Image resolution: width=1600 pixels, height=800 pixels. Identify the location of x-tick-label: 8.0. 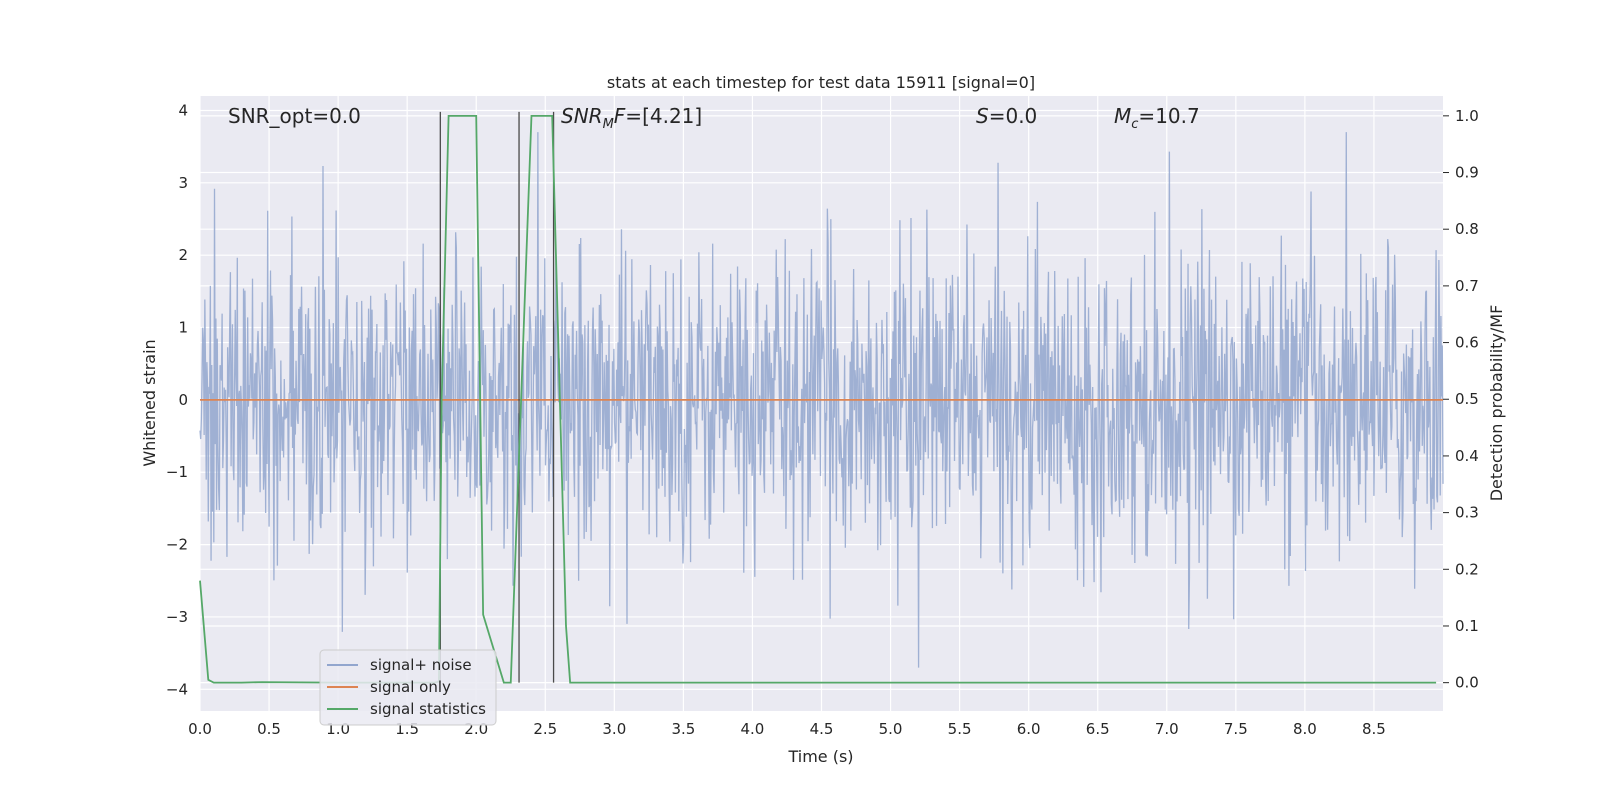
(1305, 729).